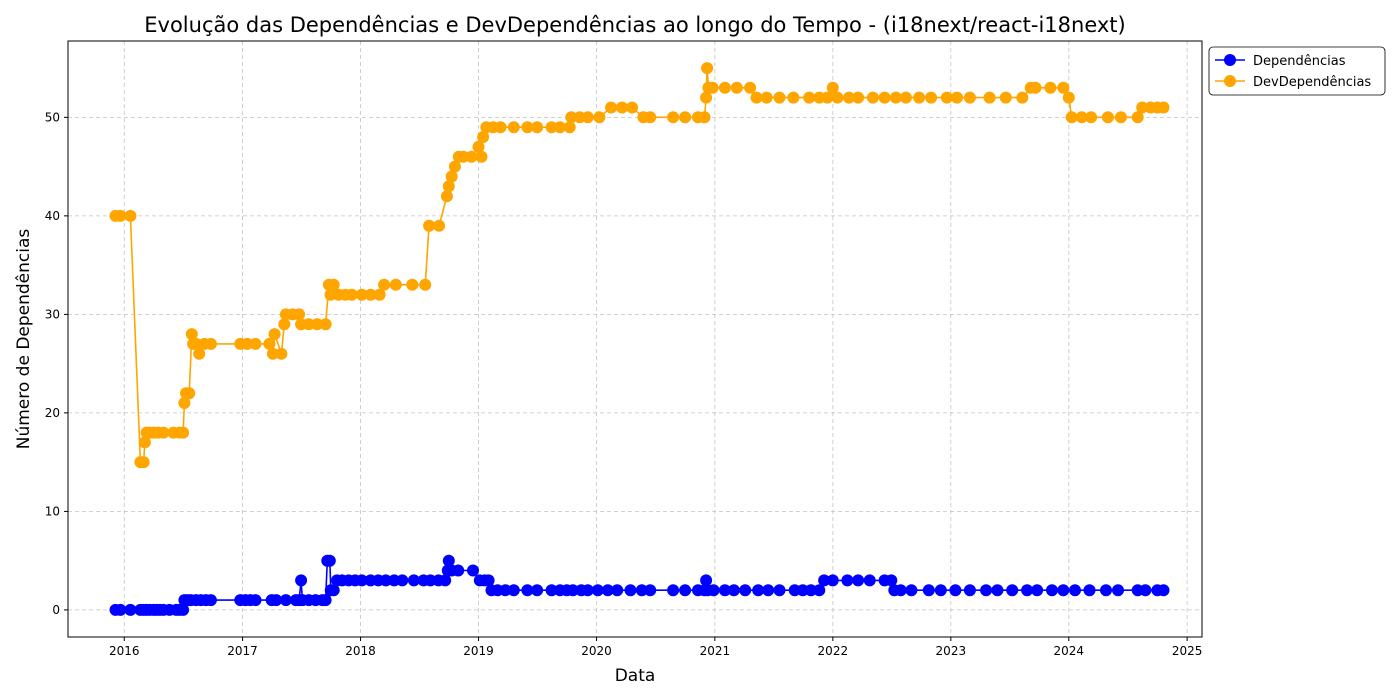 This screenshot has width=1400, height=700. I want to click on x-tick-label: 2023, so click(951, 651).